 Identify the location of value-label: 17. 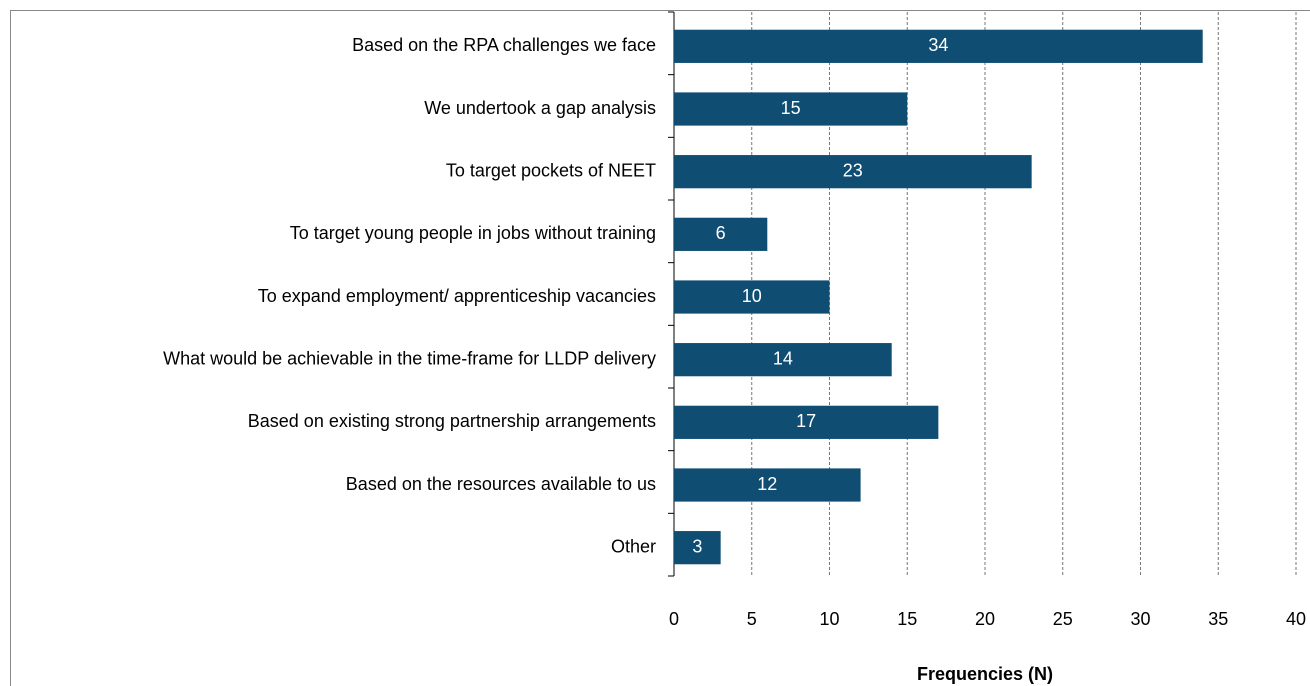
(806, 421).